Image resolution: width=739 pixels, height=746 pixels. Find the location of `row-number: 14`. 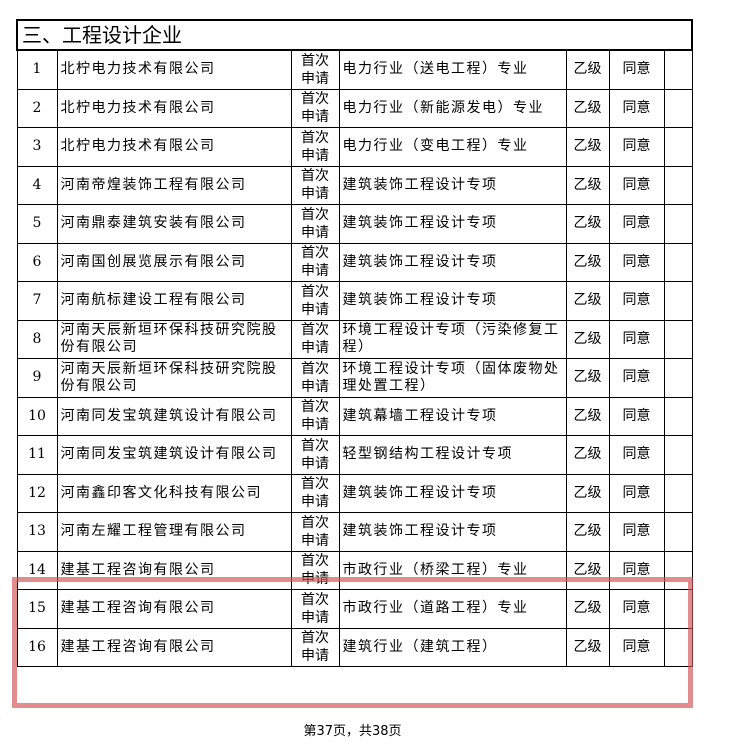

row-number: 14 is located at coordinates (37, 570).